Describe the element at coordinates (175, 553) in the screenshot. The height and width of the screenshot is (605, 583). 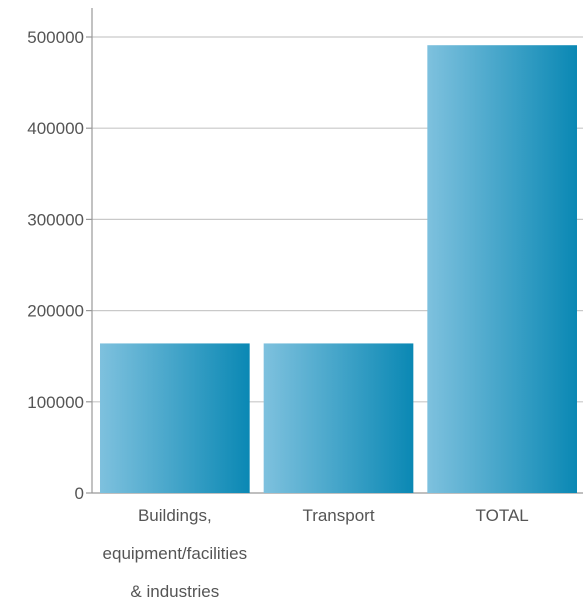
I see `x-category-label: equipment/facilities` at that location.